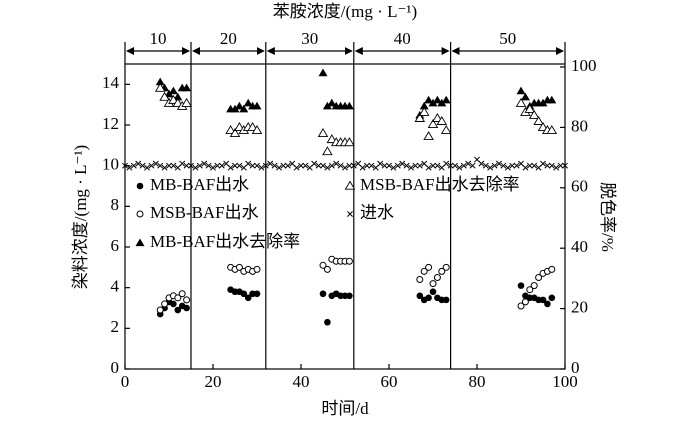 This screenshot has width=700, height=424. I want to click on y2-tick-label: 0, so click(575, 367).